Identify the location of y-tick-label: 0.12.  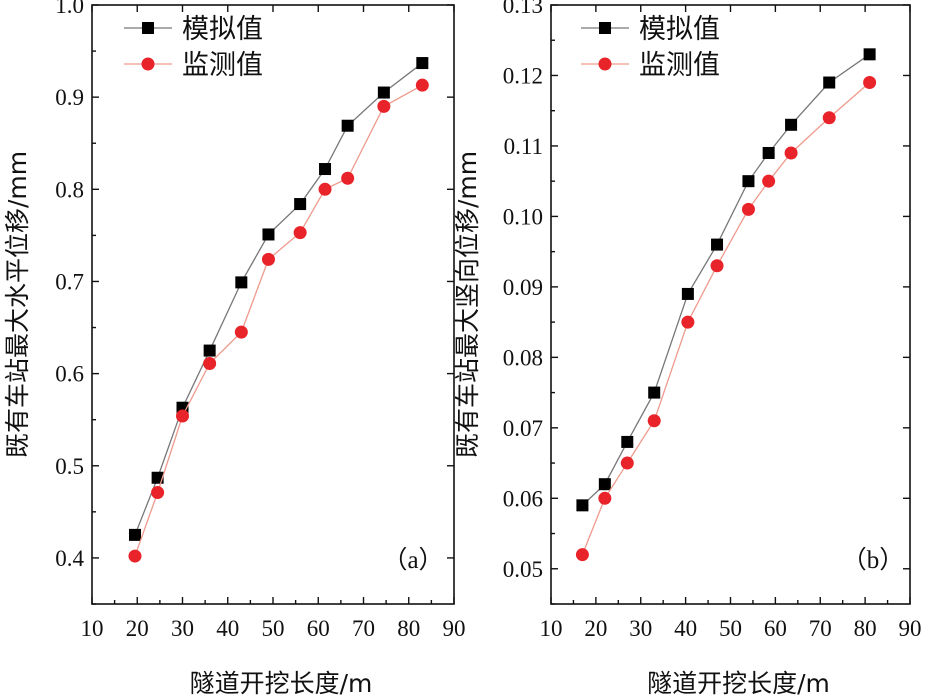
(523, 75).